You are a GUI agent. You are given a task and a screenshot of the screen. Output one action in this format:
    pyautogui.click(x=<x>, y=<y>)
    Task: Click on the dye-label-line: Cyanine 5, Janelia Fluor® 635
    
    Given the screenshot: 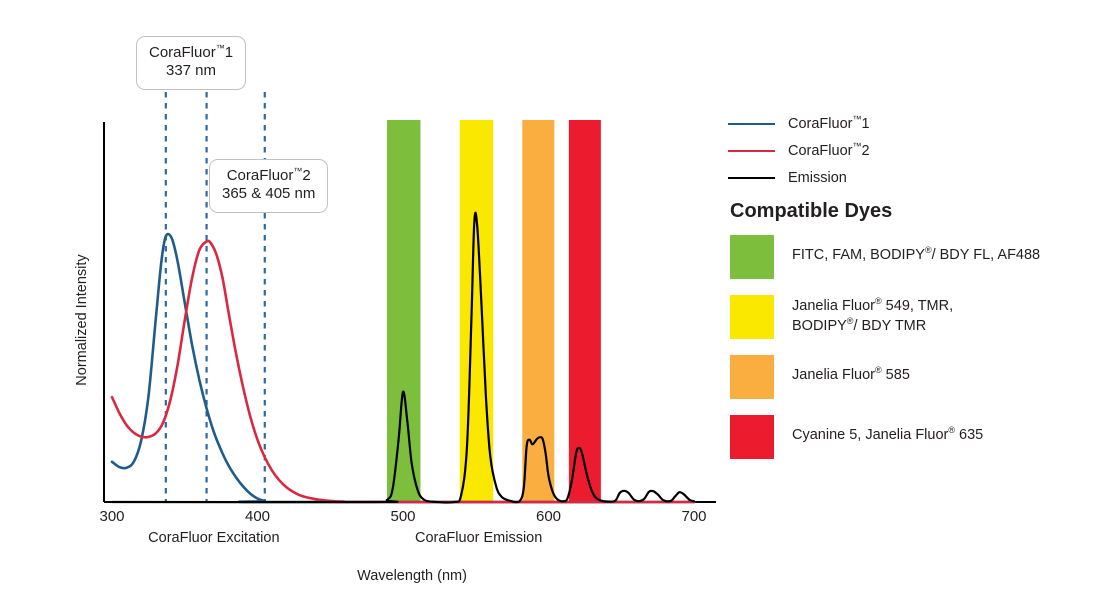 What is the action you would take?
    pyautogui.click(x=888, y=434)
    